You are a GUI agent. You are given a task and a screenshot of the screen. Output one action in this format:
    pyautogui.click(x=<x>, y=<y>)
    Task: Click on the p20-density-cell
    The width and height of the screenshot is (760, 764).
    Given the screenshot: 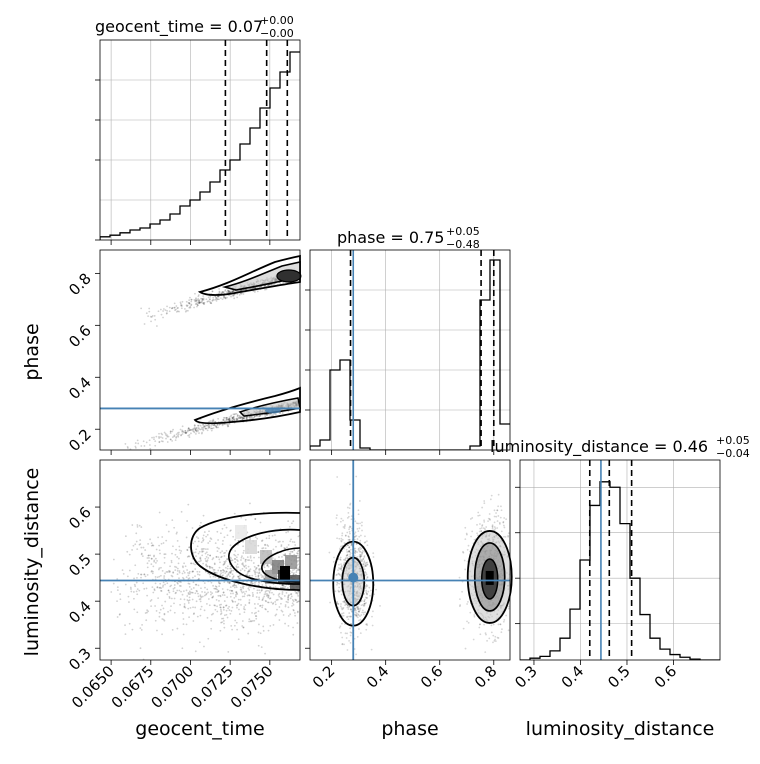 What is the action you would take?
    pyautogui.click(x=251, y=547)
    